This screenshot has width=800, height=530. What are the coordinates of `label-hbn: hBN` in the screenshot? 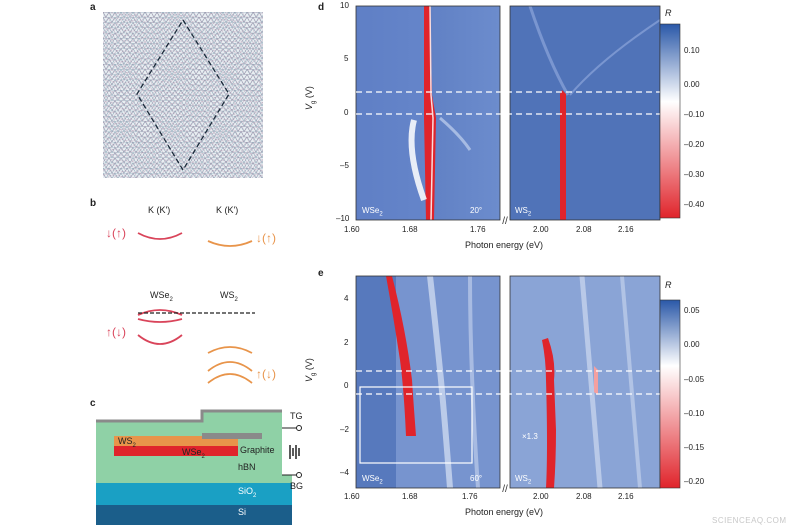 It's located at (247, 467).